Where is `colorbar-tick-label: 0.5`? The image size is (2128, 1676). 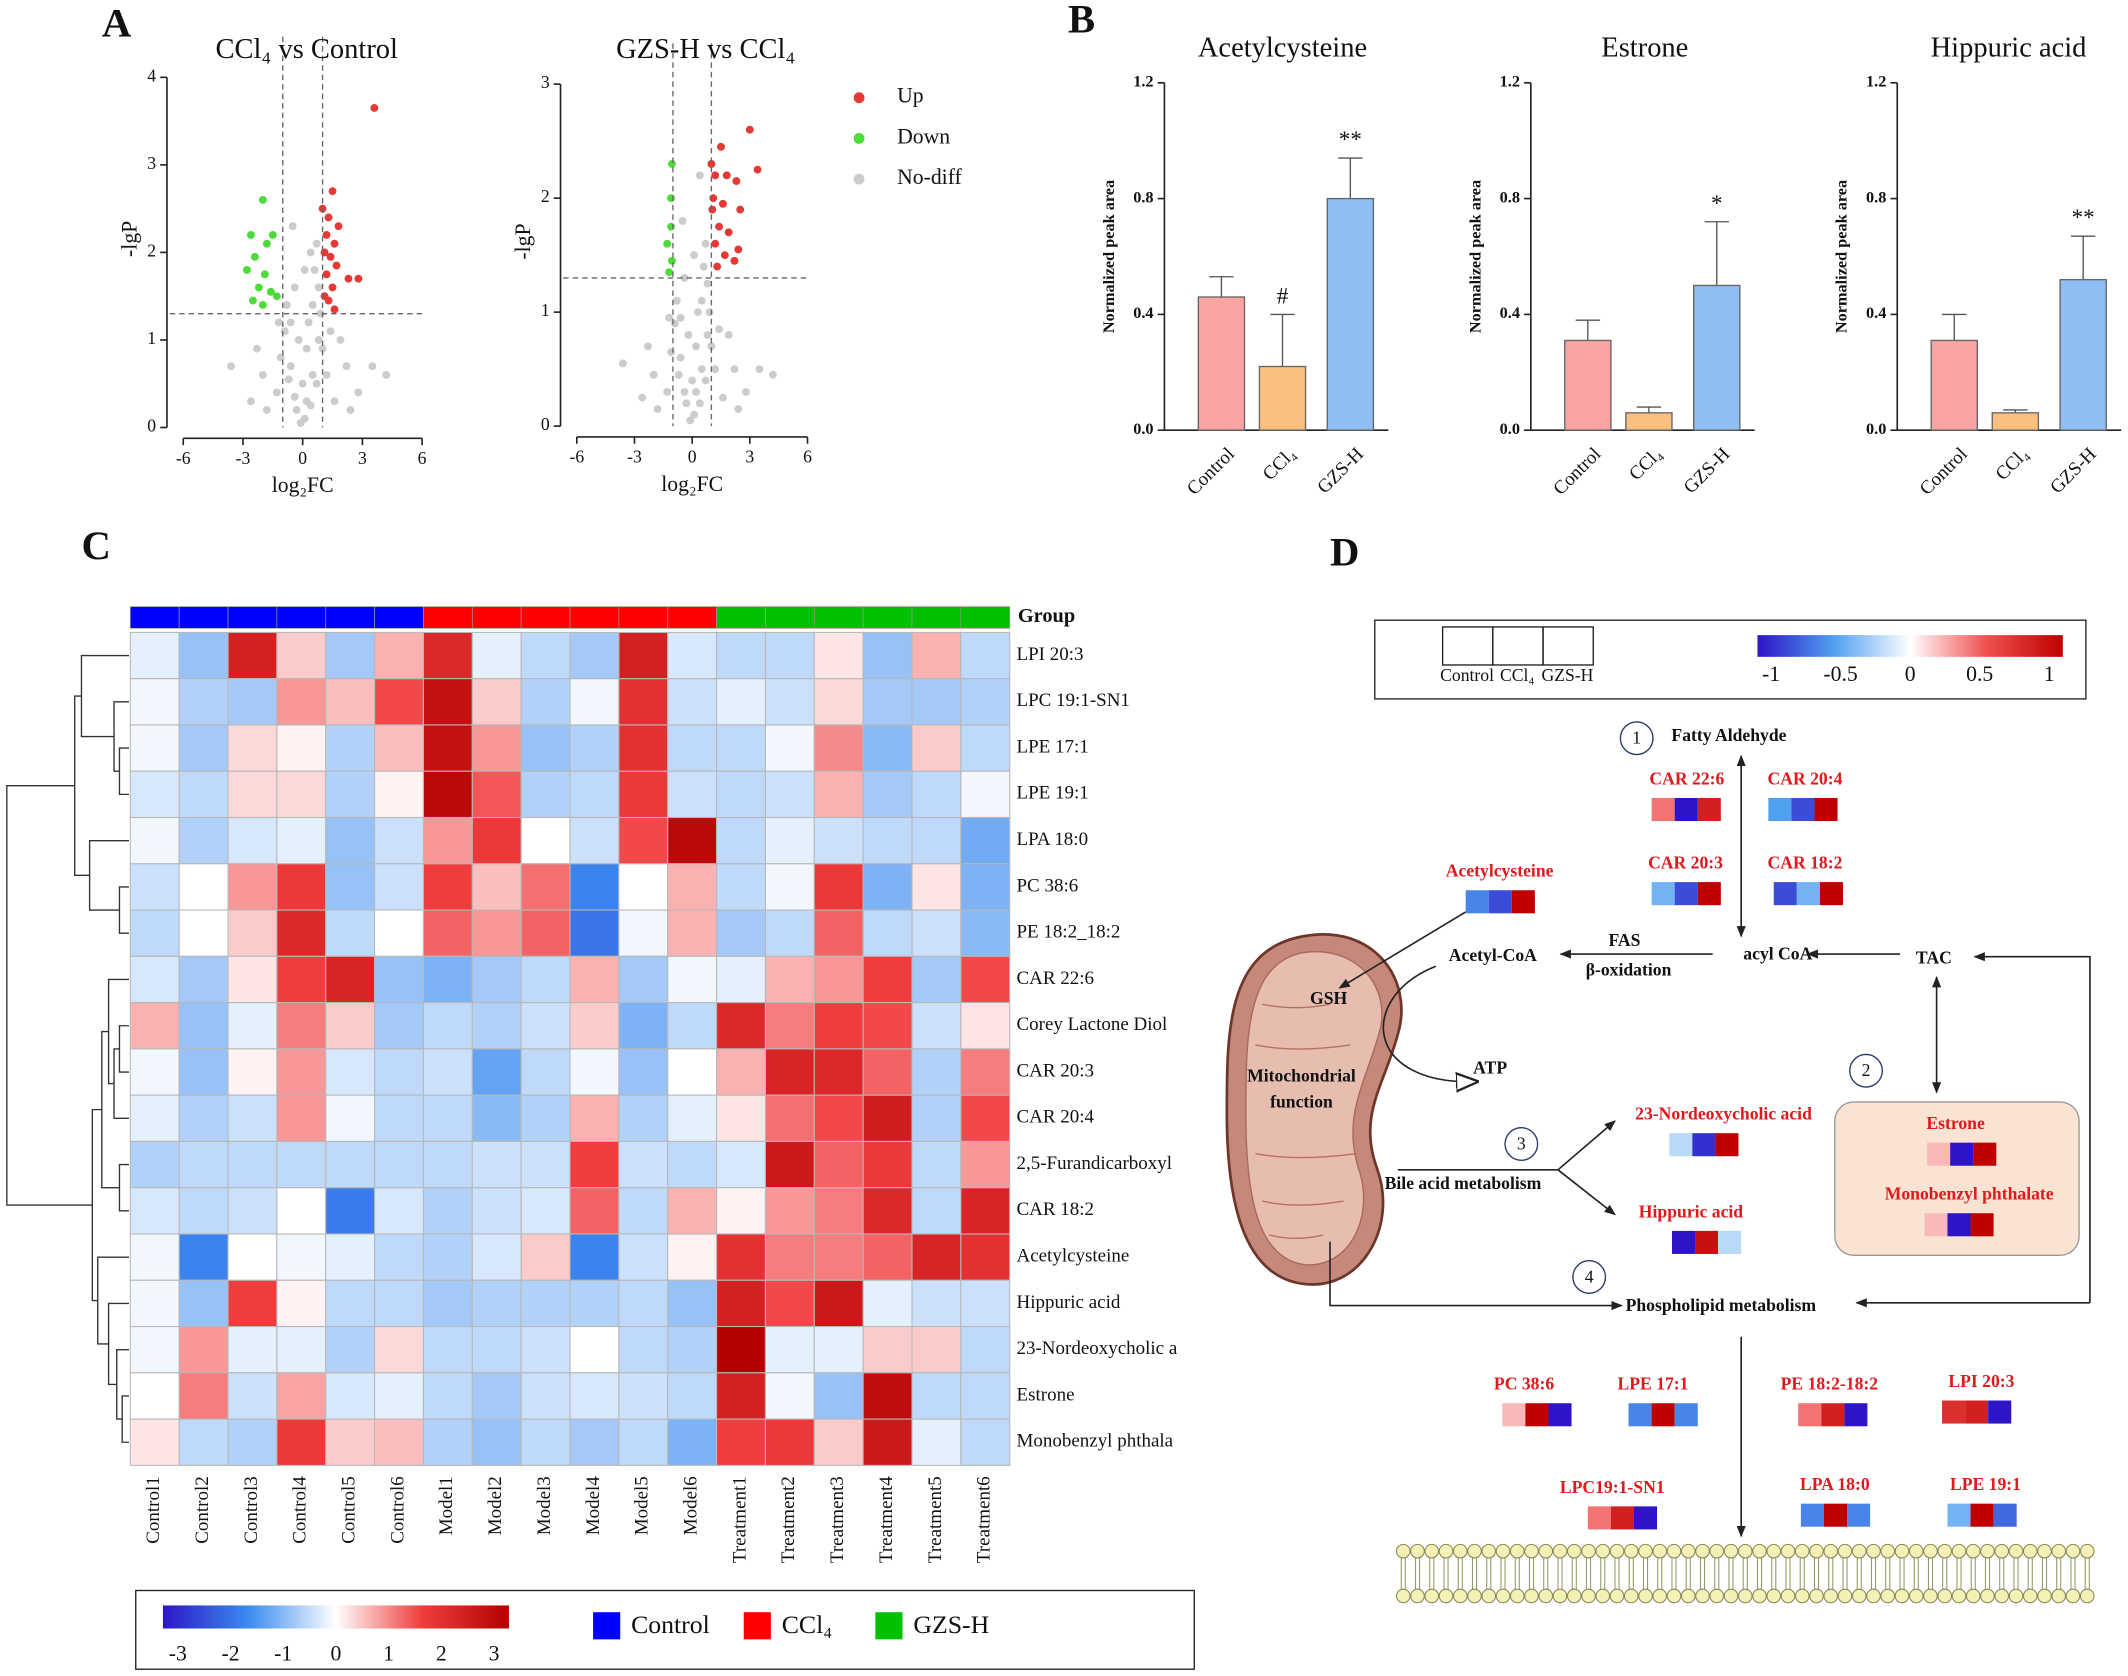
colorbar-tick-label: 0.5 is located at coordinates (1979, 674).